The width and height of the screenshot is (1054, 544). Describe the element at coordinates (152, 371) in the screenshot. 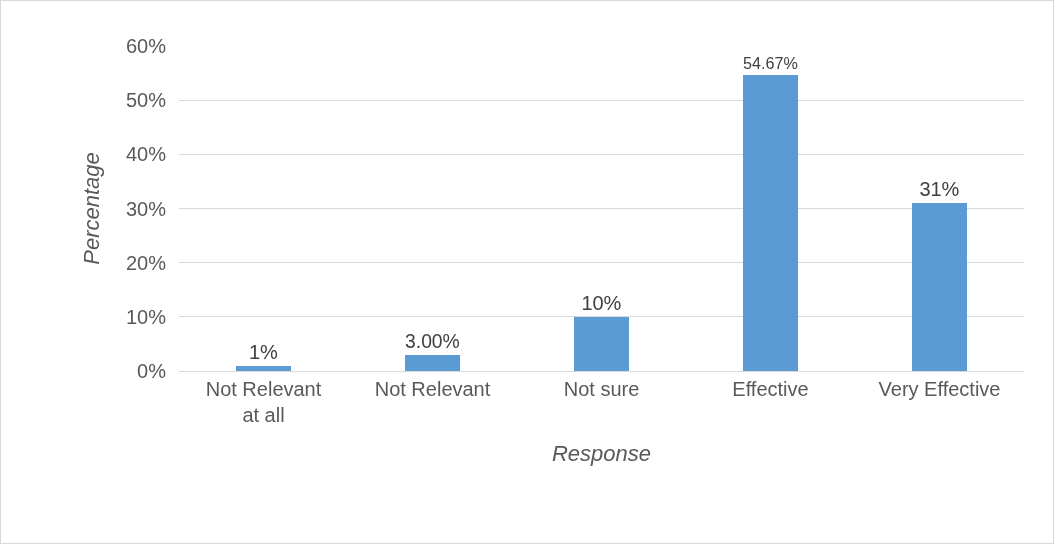

I see `y-tick-label: 0%` at that location.